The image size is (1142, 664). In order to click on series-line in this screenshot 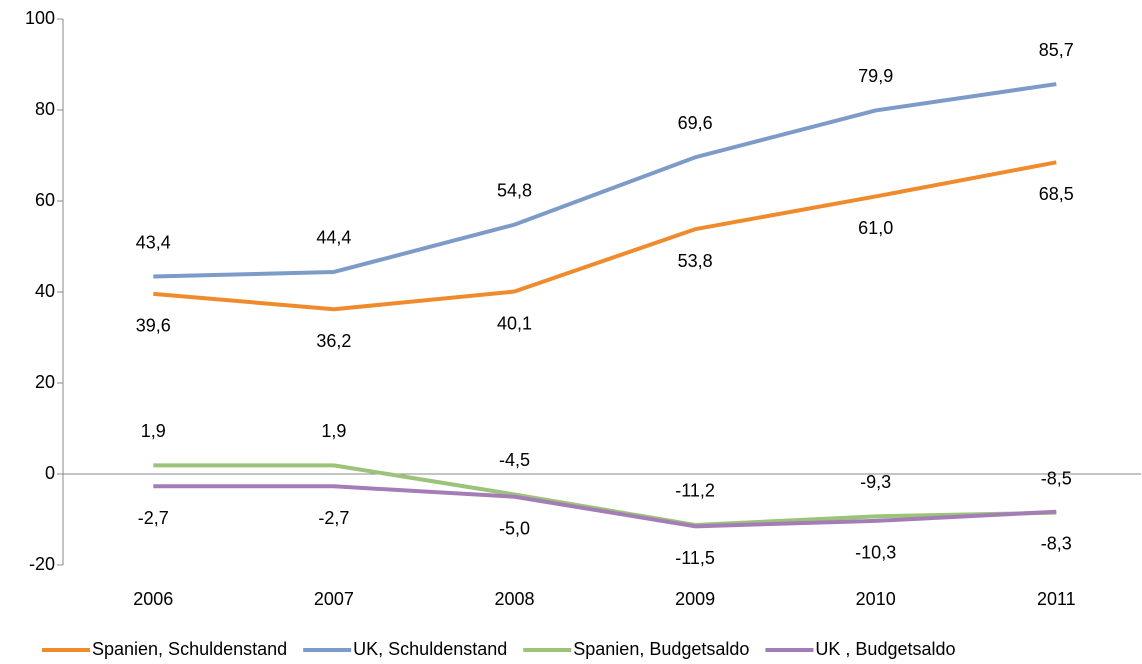, I will do `click(605, 506)`.